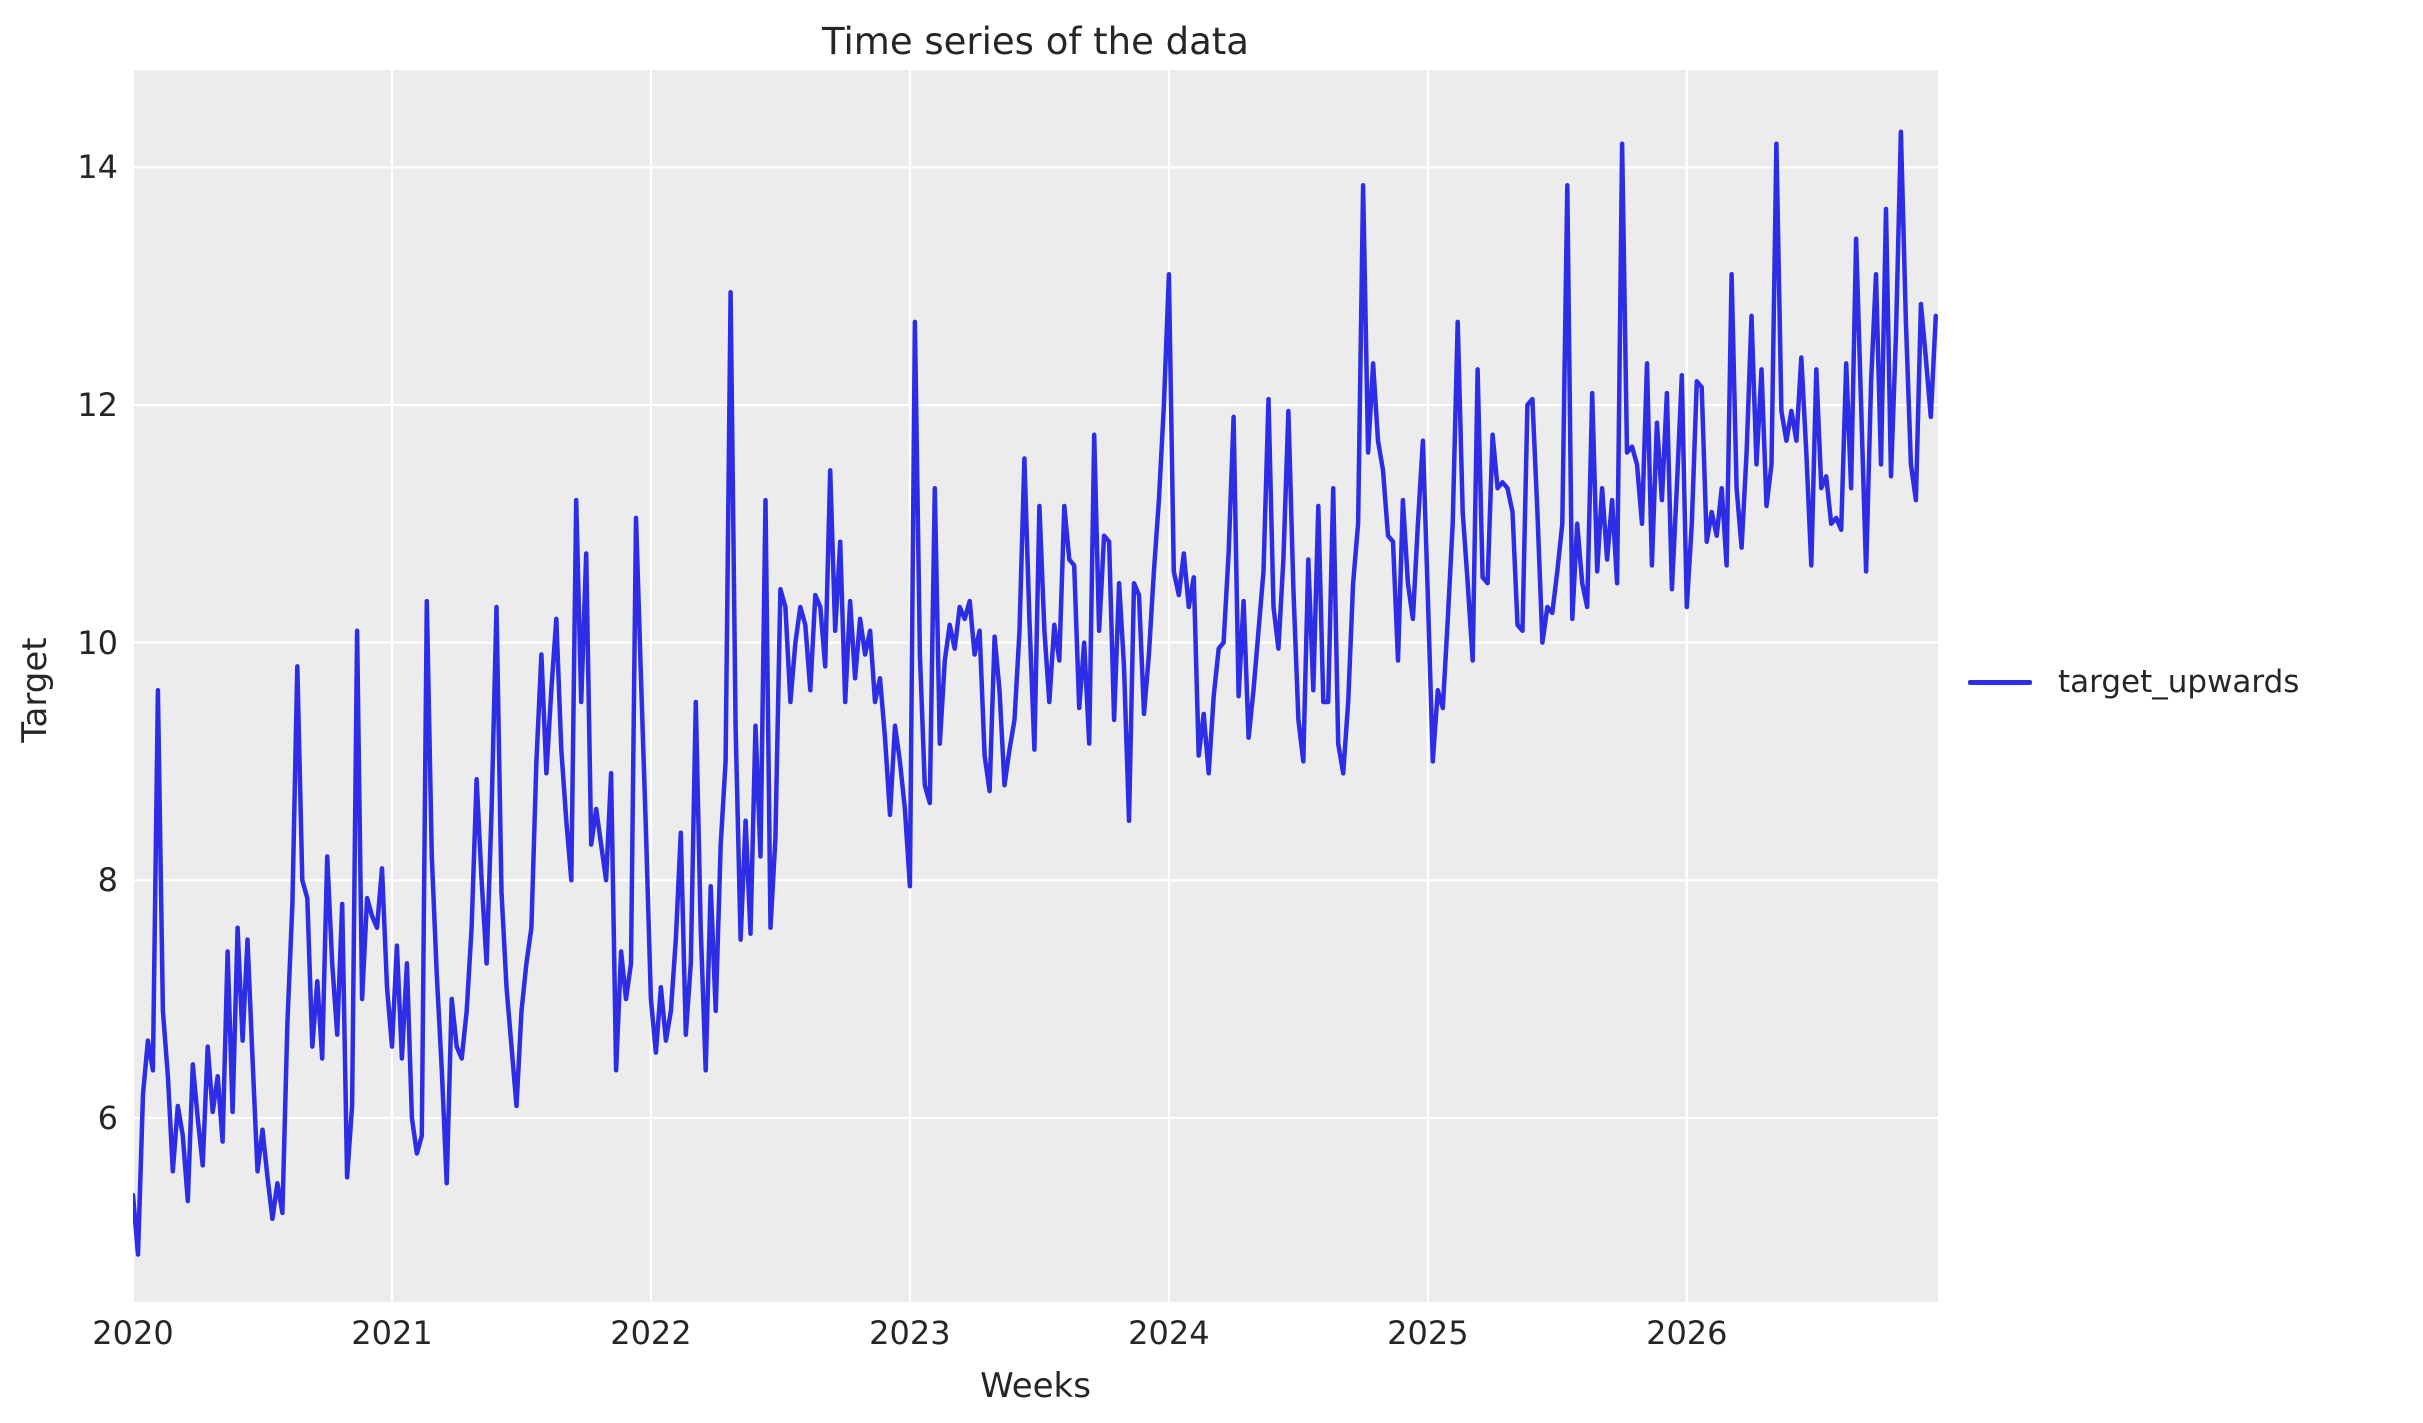  I want to click on chart-title: Time series of the data, so click(1035, 41).